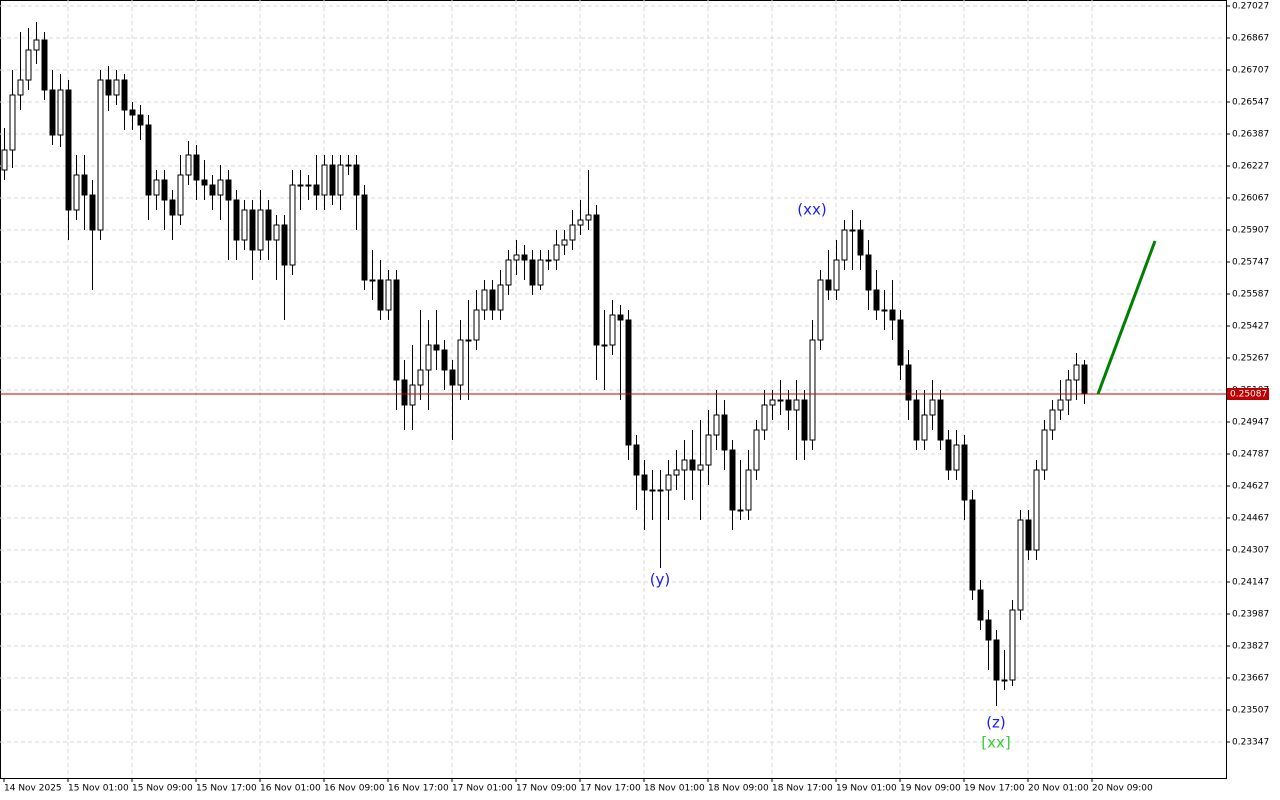 The width and height of the screenshot is (1280, 800). Describe the element at coordinates (1250, 167) in the screenshot. I see `y-tick-label: 0.26227` at that location.